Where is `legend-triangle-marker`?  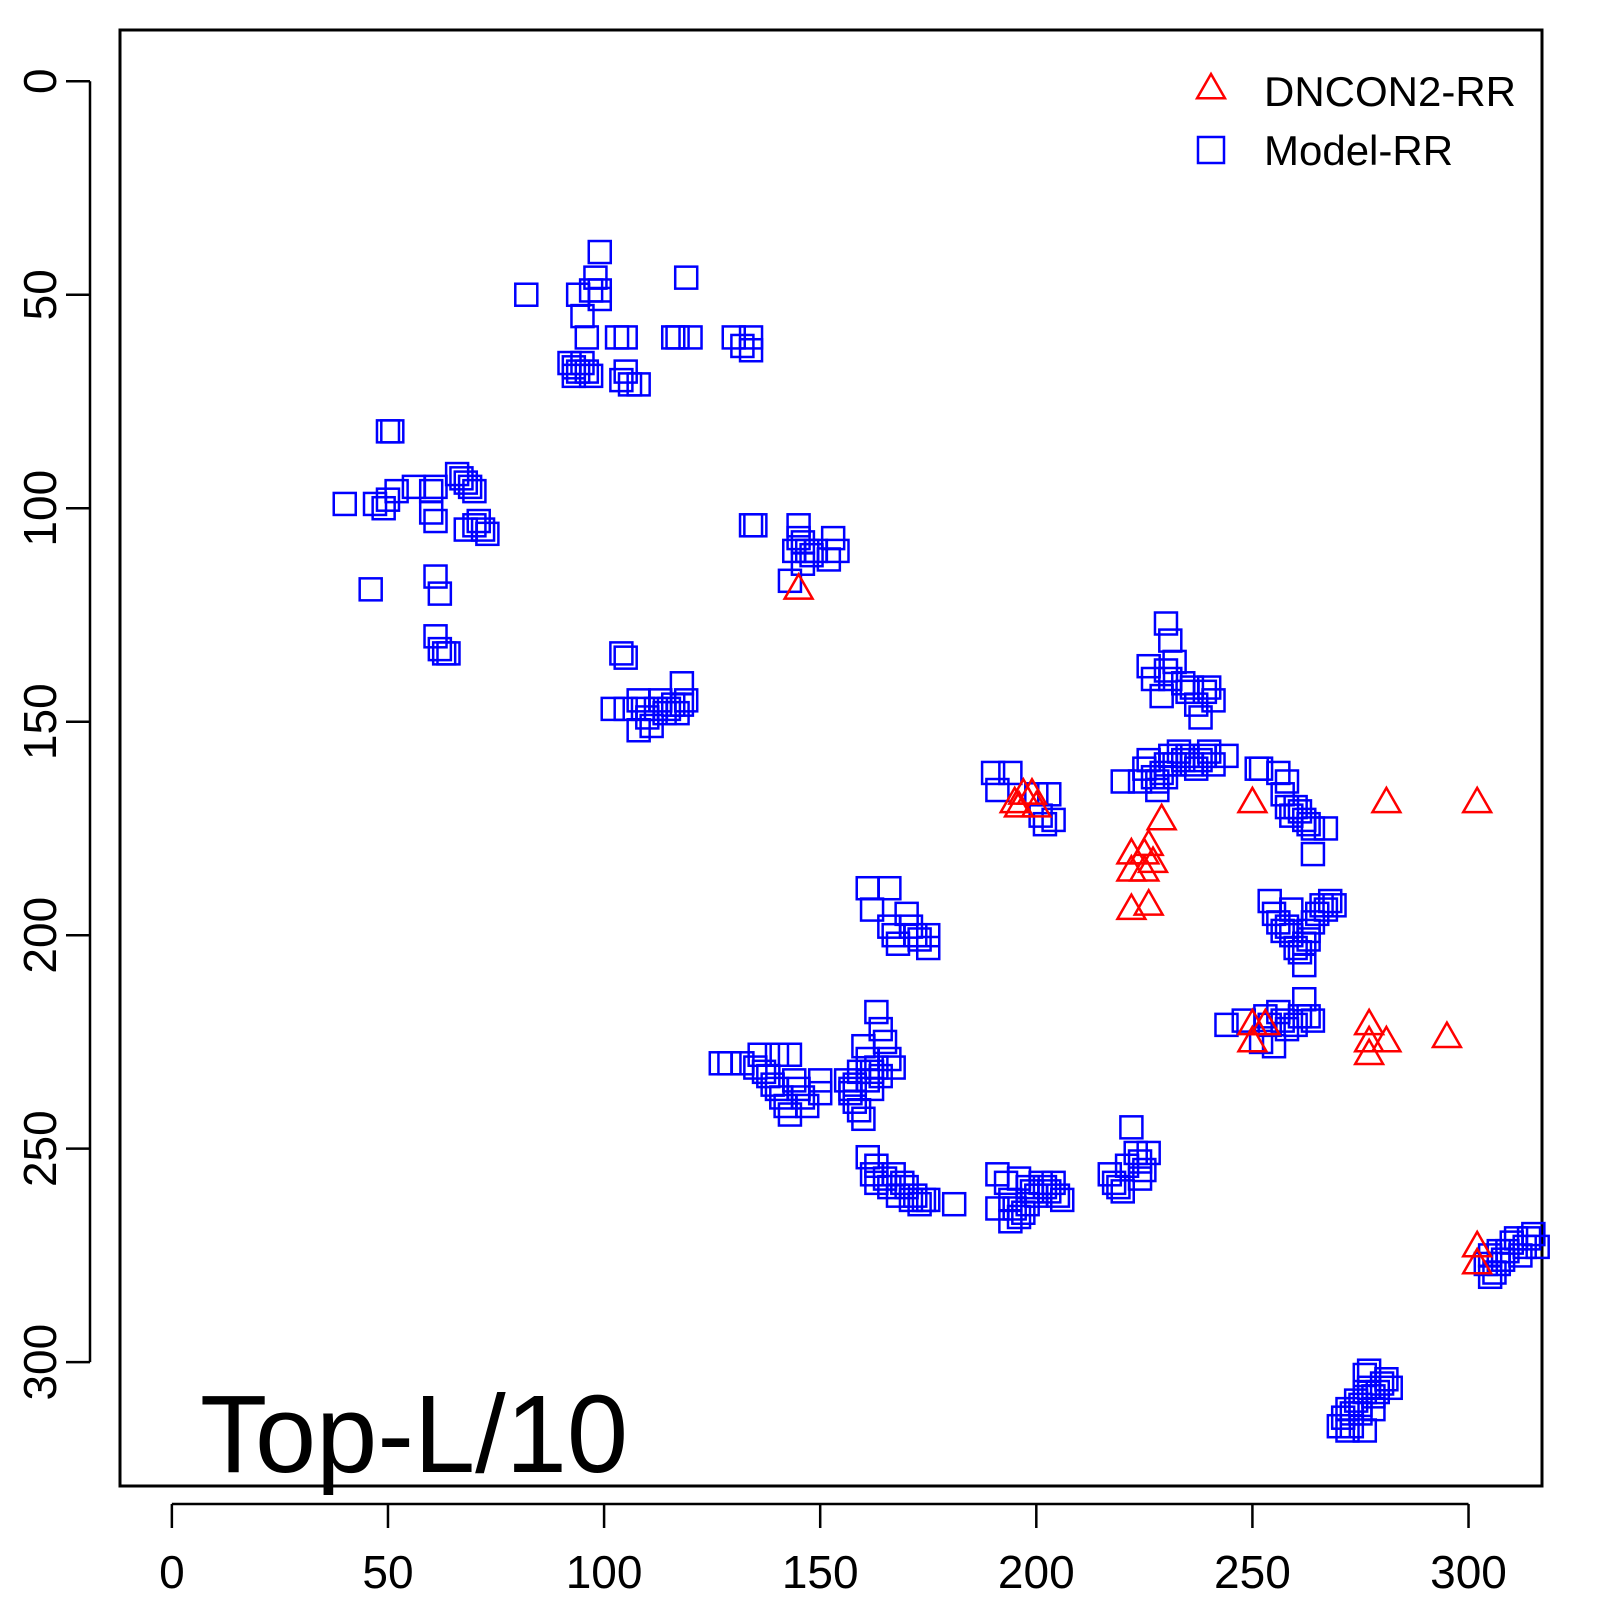
legend-triangle-marker is located at coordinates (1211, 85).